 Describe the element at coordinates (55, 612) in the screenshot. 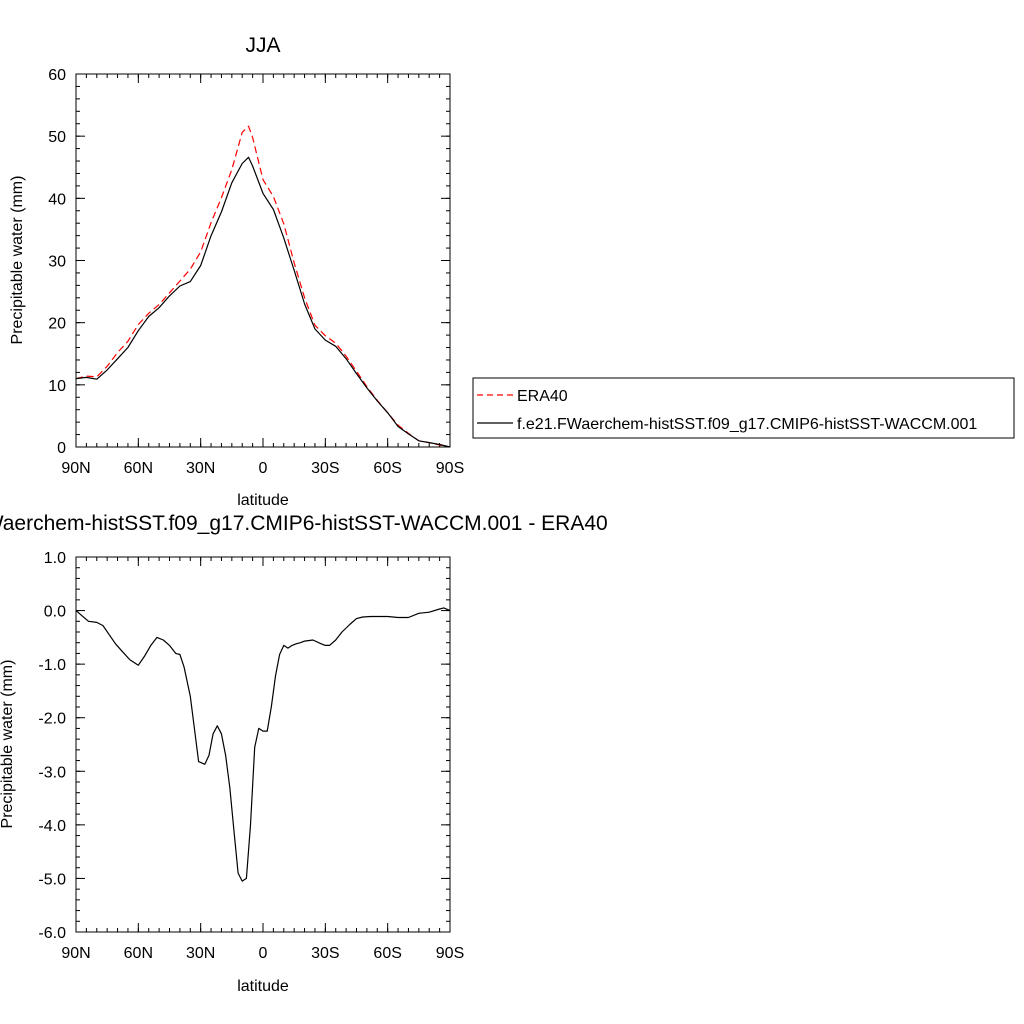

I see `y-tick-label: 0.0` at that location.